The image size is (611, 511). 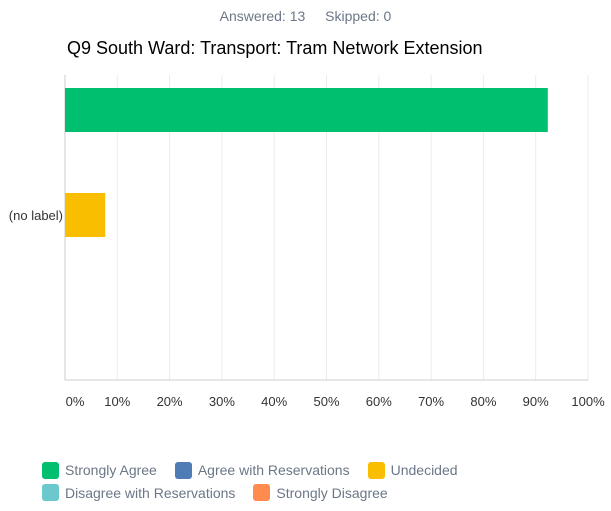 What do you see at coordinates (111, 470) in the screenshot?
I see `legend-label: Strongly Agree` at bounding box center [111, 470].